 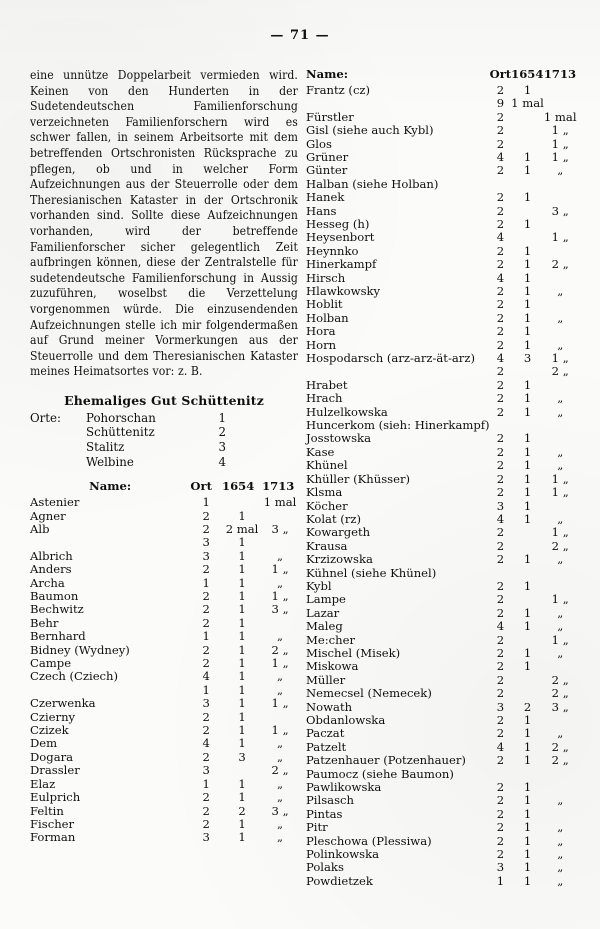 What do you see at coordinates (441, 156) in the screenshot?
I see `table-row: Grüner 4 1 1 „` at bounding box center [441, 156].